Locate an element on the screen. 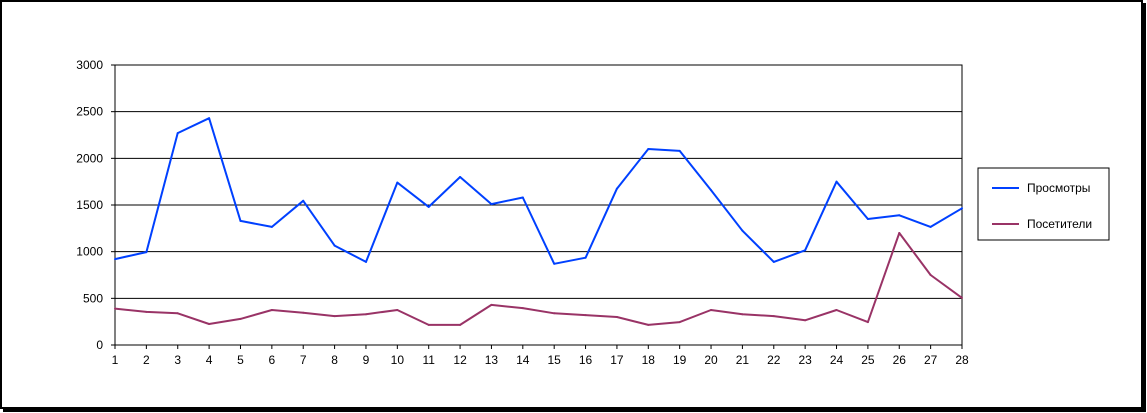 This screenshot has width=1147, height=413. x-tick-label: 23 is located at coordinates (805, 360).